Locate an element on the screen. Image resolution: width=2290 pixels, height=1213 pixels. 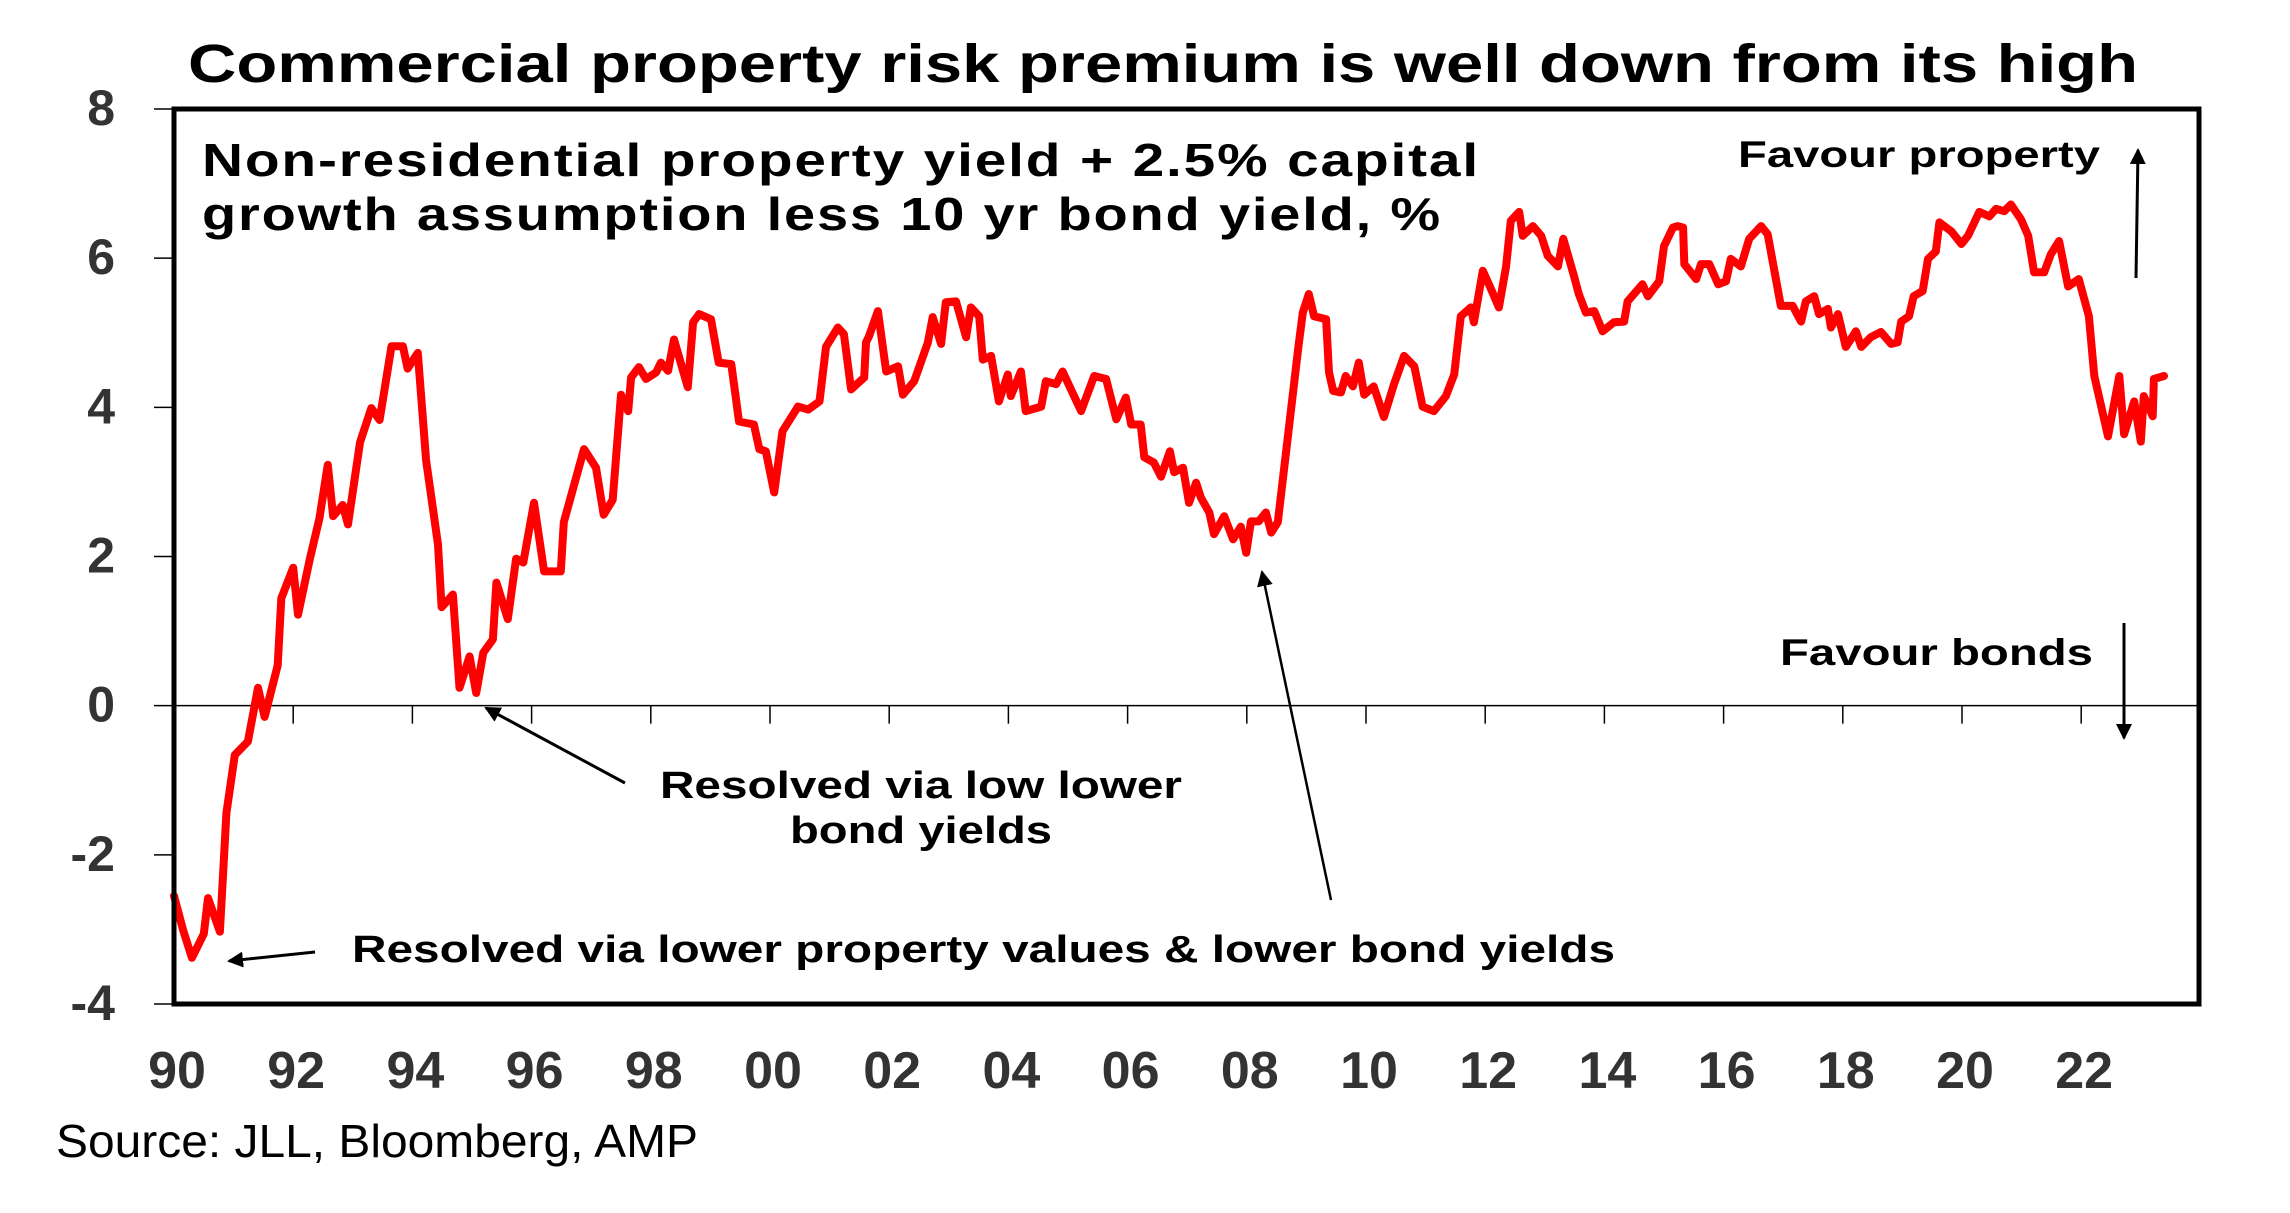
x-tick-label: 92 is located at coordinates (296, 1071).